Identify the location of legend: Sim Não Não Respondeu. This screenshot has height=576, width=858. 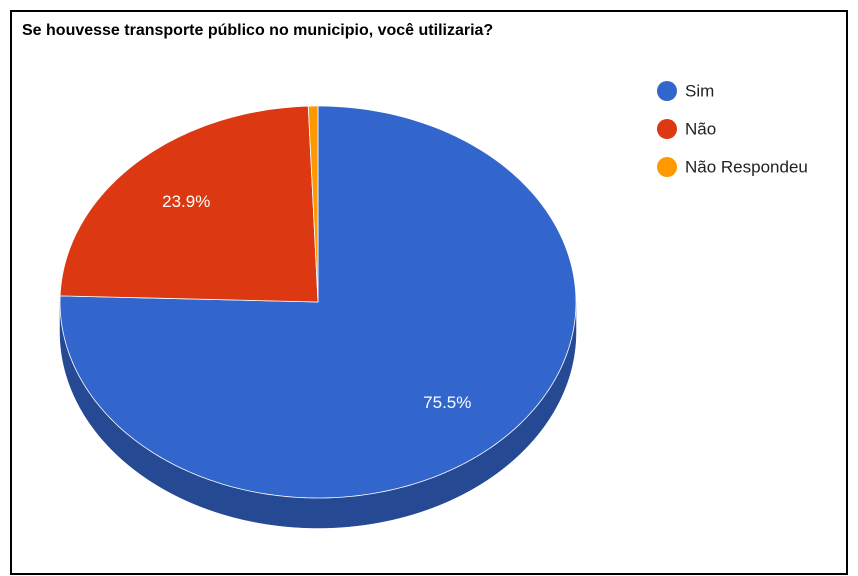
(732, 129).